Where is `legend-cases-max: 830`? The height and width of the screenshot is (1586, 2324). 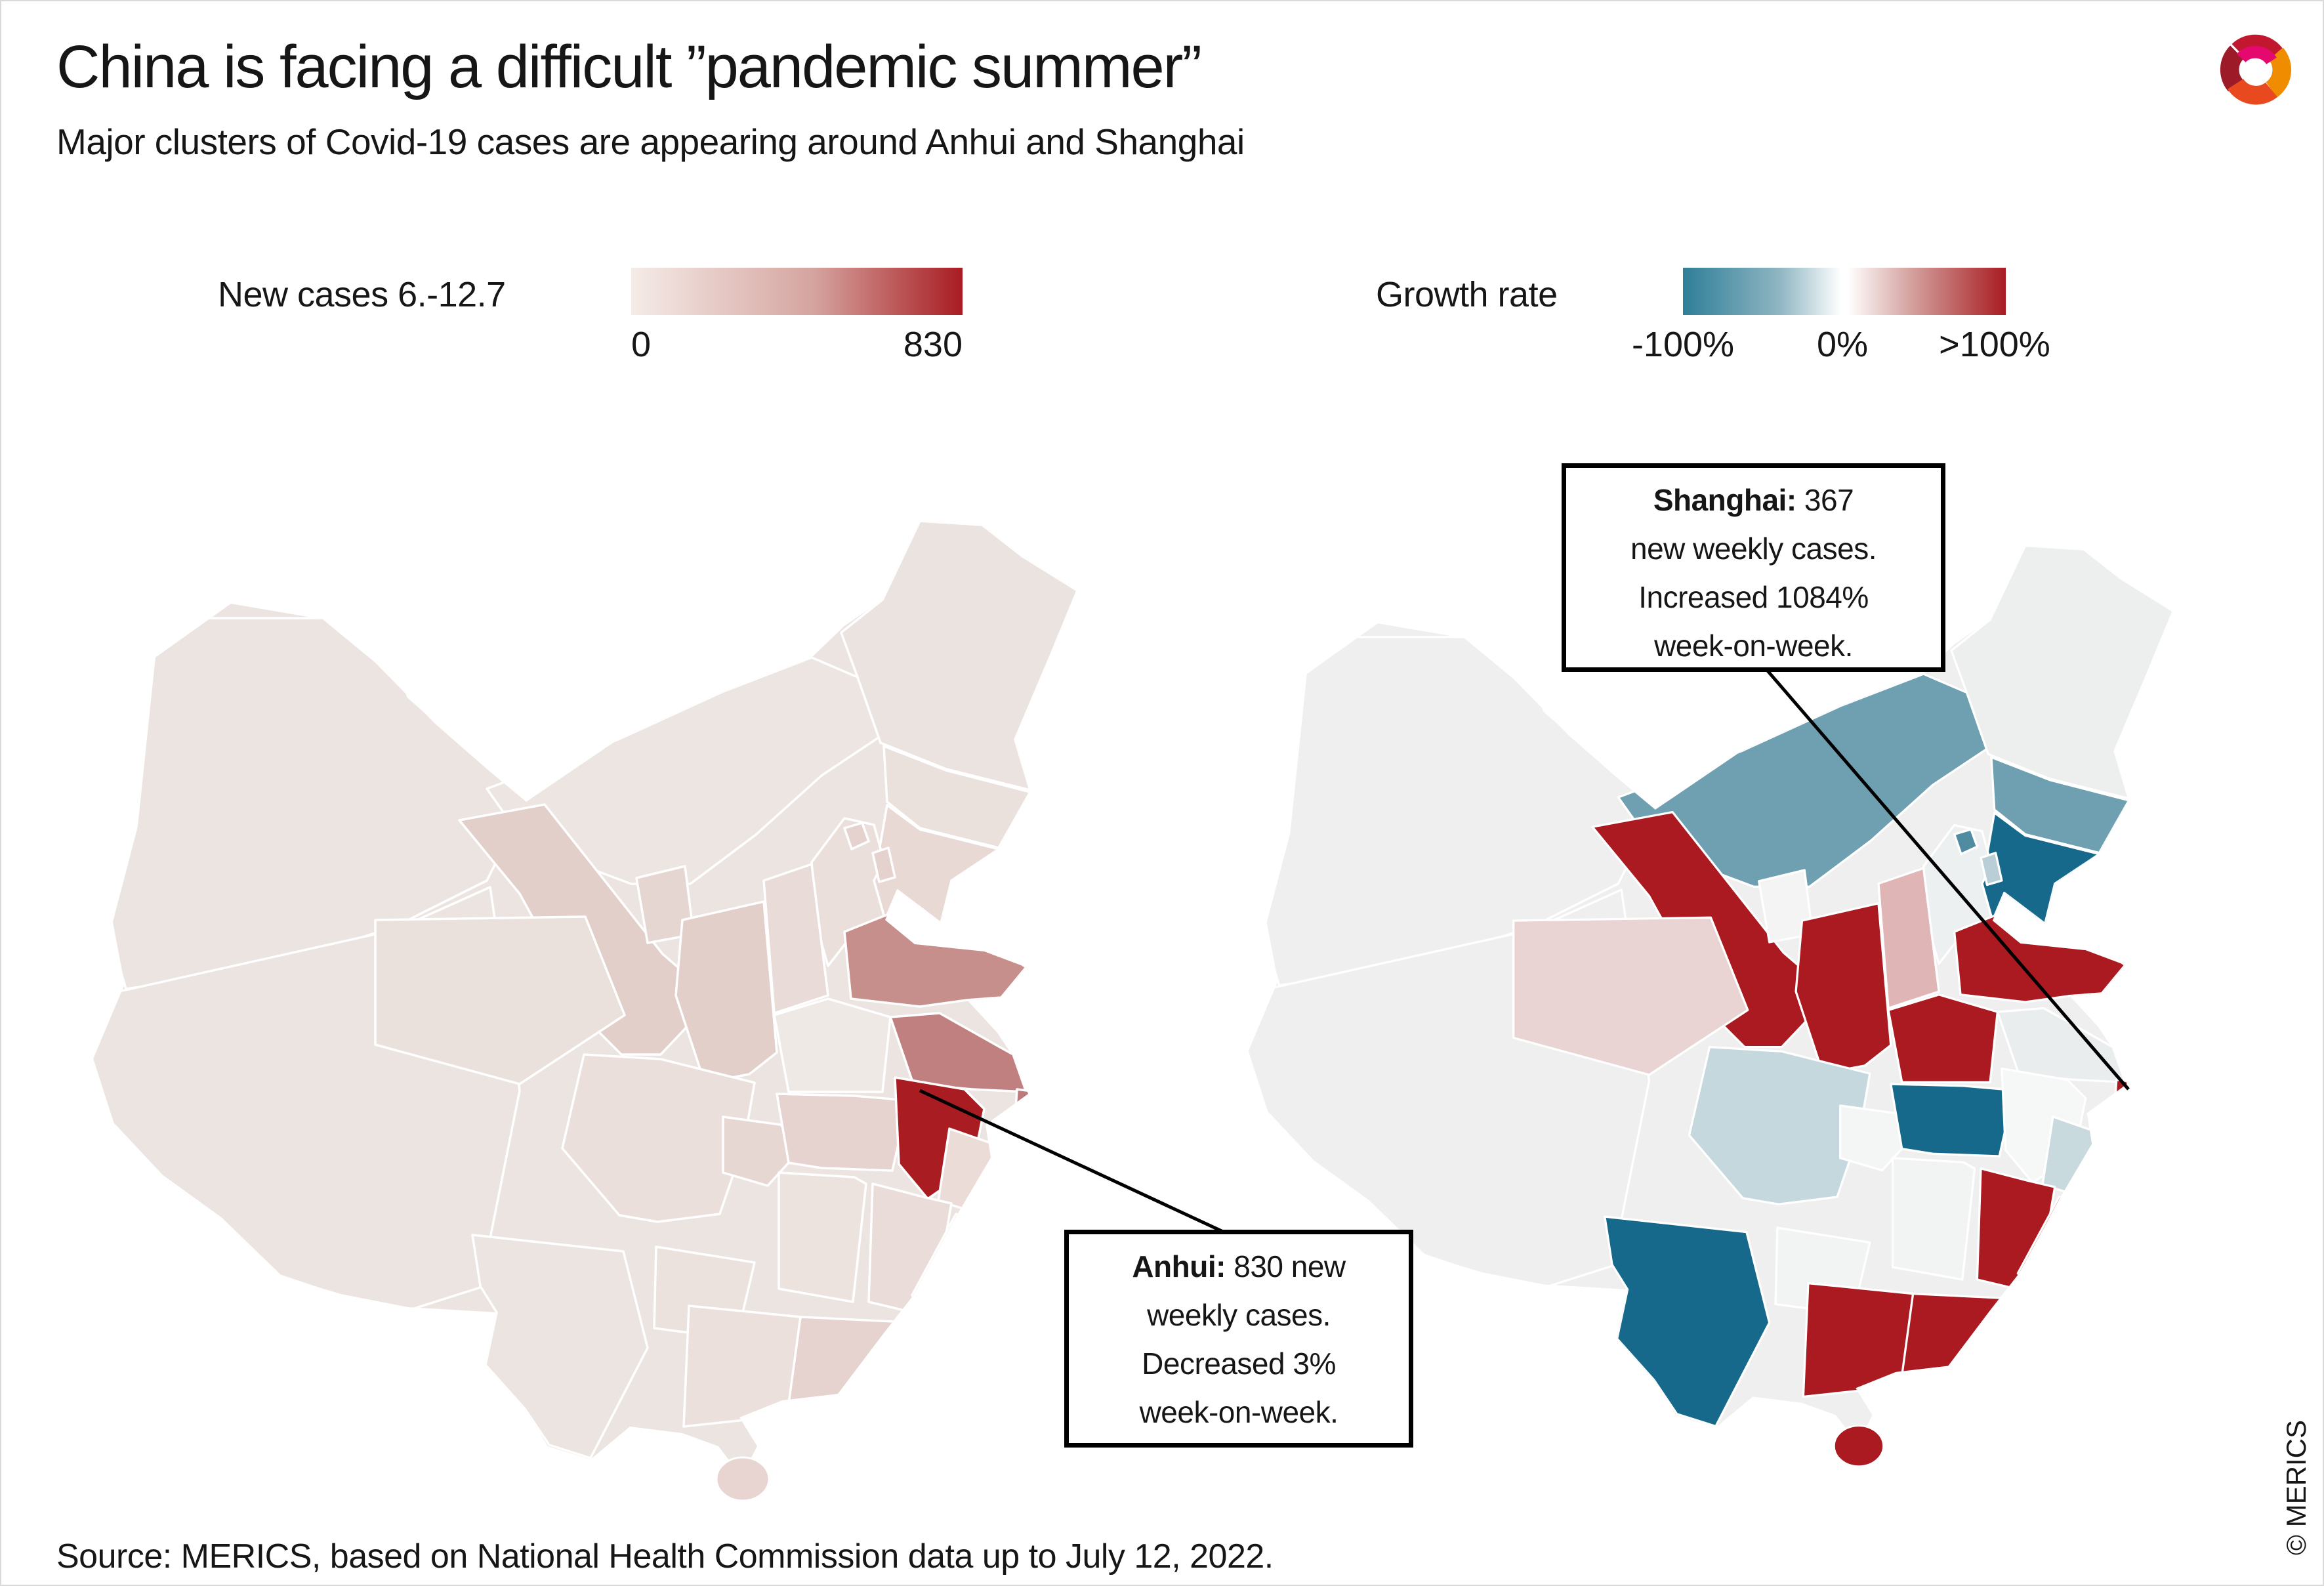 legend-cases-max: 830 is located at coordinates (933, 344).